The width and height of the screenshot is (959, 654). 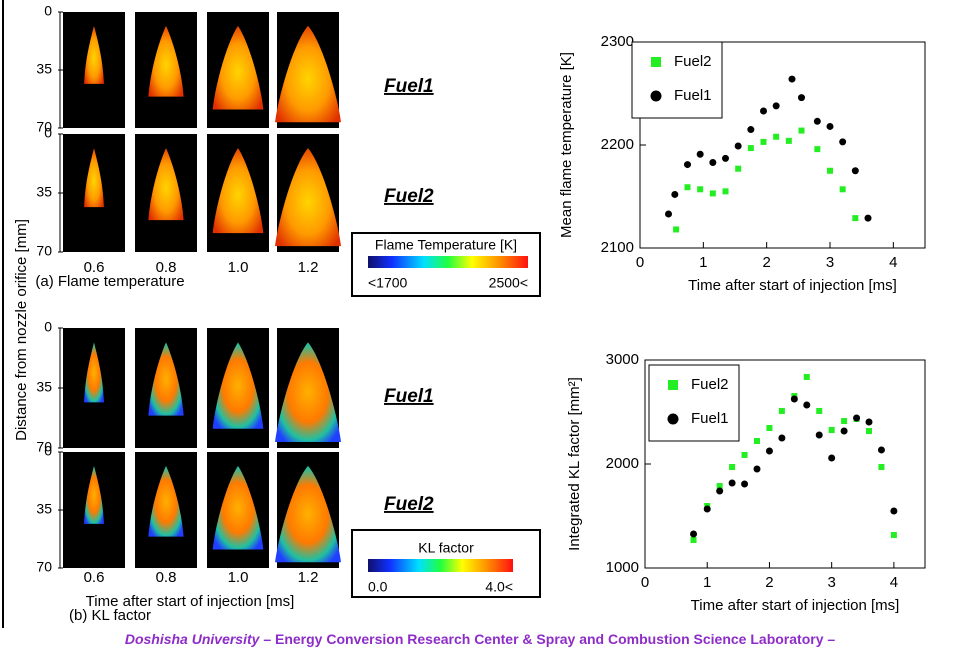 I want to click on y-tick-label: 2000, so click(x=622, y=463).